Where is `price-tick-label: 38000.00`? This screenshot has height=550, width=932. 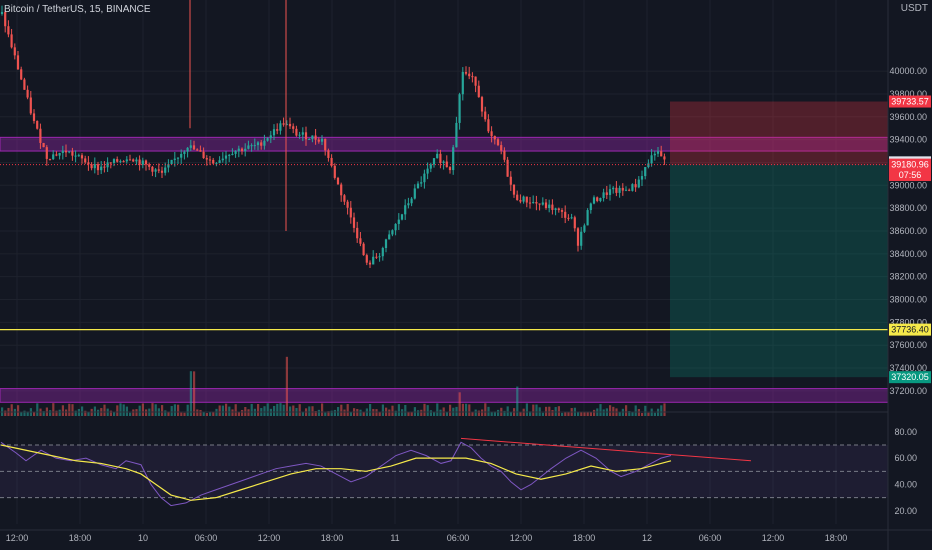
price-tick-label: 38000.00 is located at coordinates (908, 300).